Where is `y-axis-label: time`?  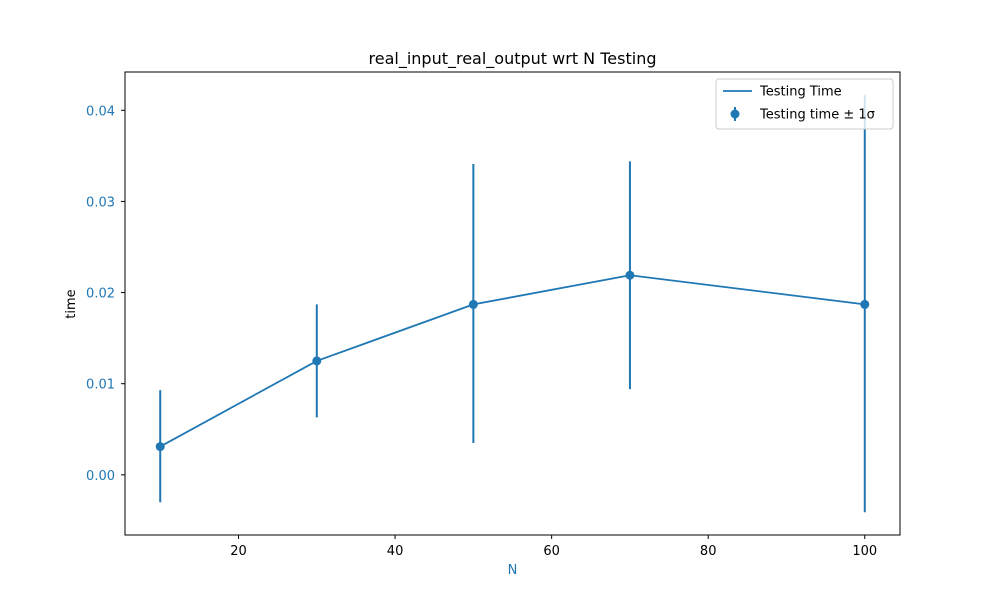
y-axis-label: time is located at coordinates (71, 303).